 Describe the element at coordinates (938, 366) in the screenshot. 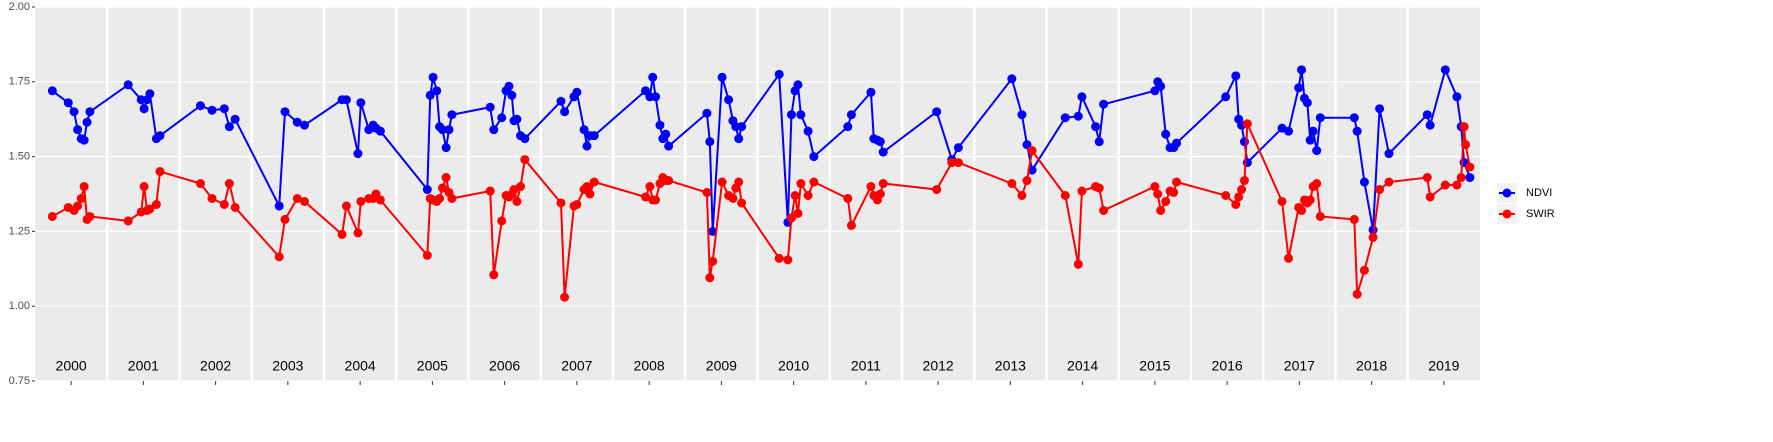

I see `x-tick-label: 2012` at that location.